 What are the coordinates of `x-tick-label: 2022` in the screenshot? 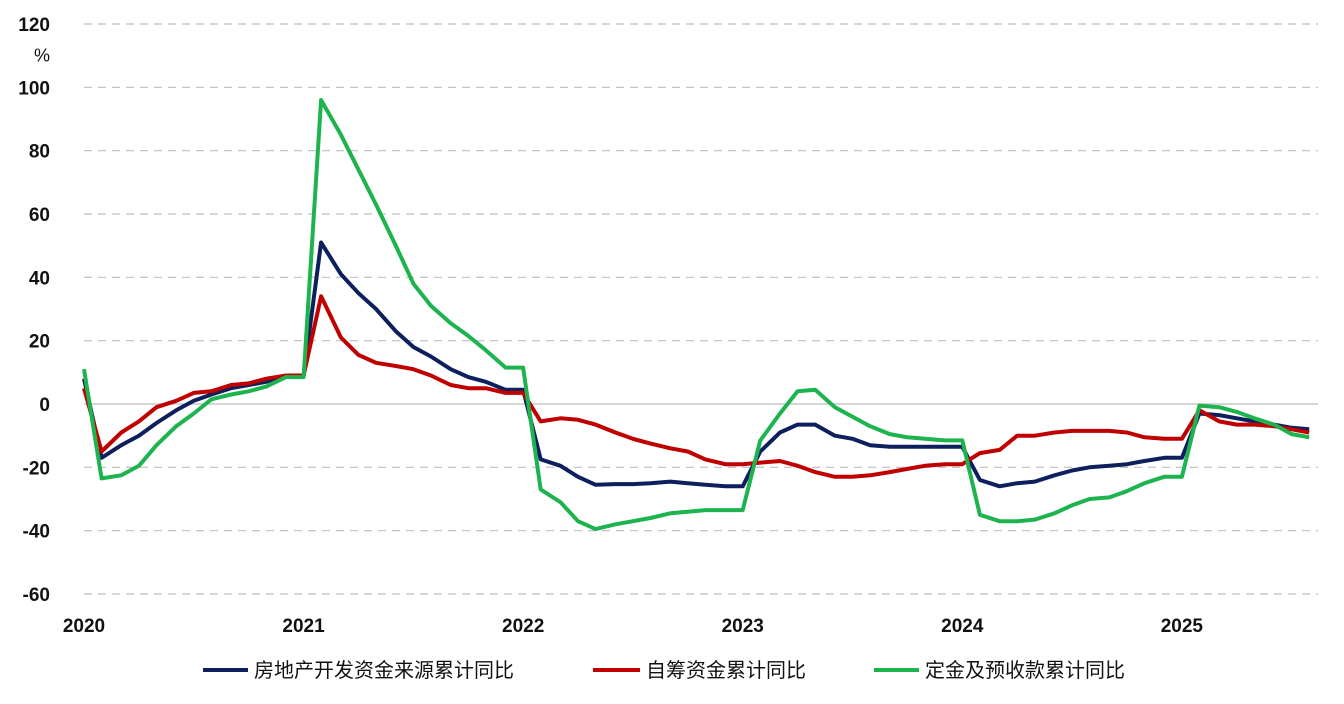 It's located at (523, 626).